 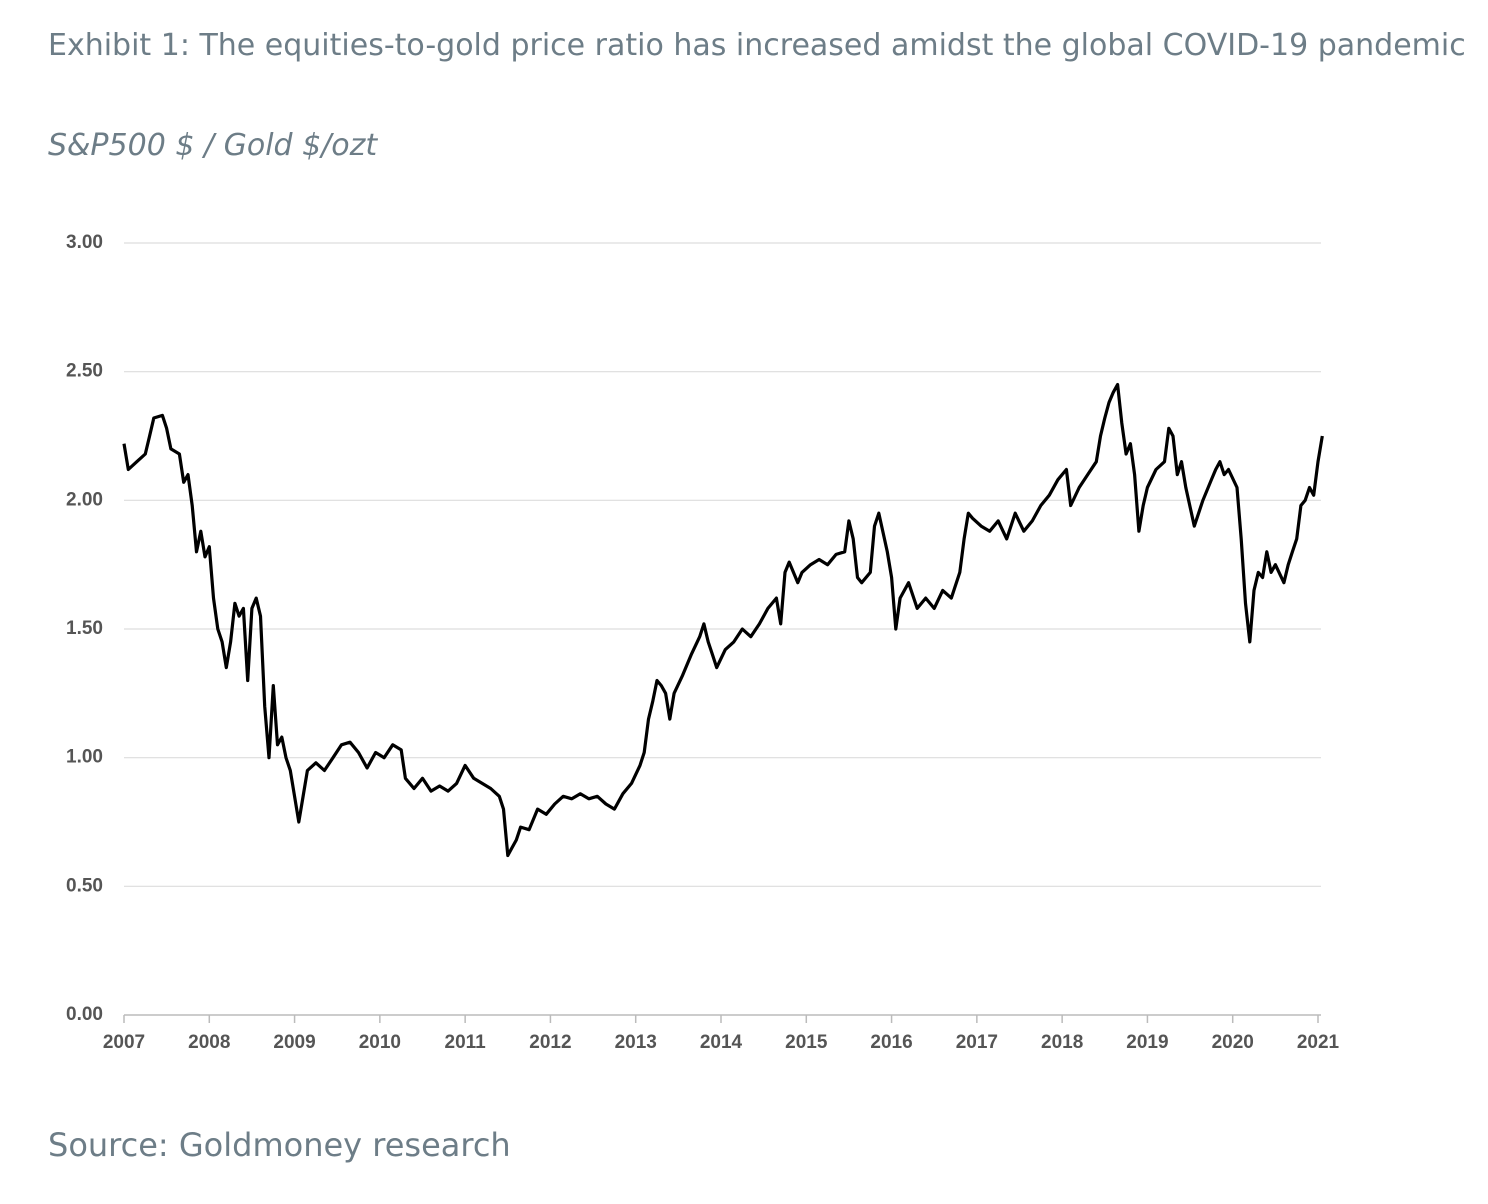 I want to click on x-tick-label: 2012, so click(x=550, y=1042).